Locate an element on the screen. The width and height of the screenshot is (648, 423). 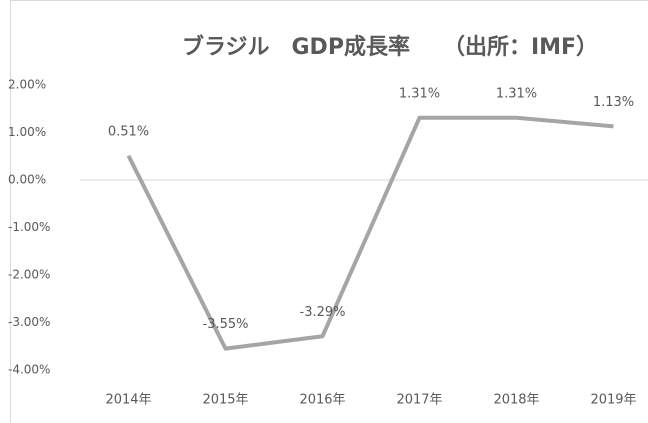
data-label: -3.55% is located at coordinates (226, 324).